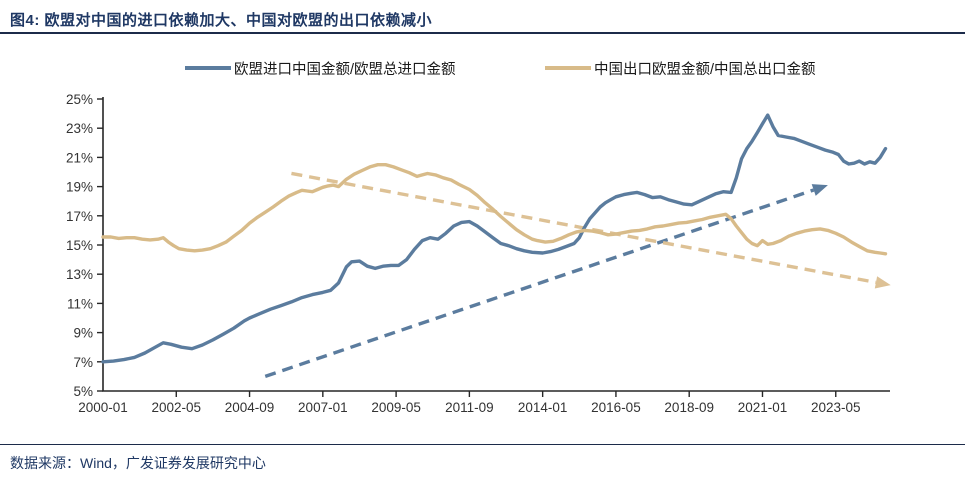 This screenshot has width=965, height=477. What do you see at coordinates (469, 407) in the screenshot?
I see `x-axis-label: 2011-09` at bounding box center [469, 407].